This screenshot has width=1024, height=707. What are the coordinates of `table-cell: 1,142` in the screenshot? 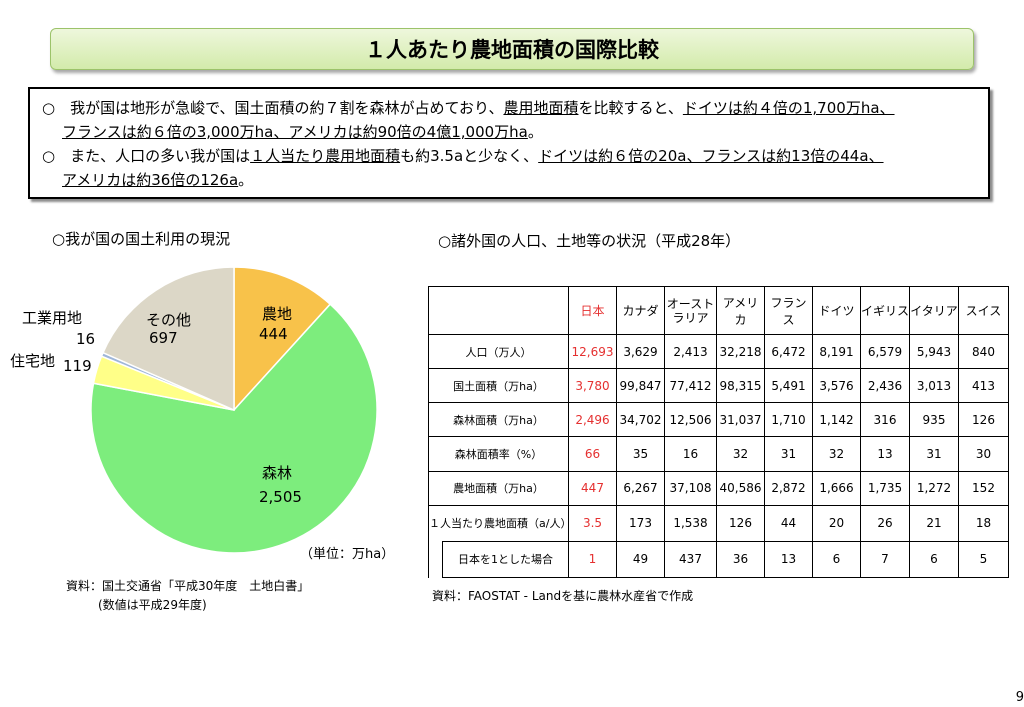 It's located at (836, 420).